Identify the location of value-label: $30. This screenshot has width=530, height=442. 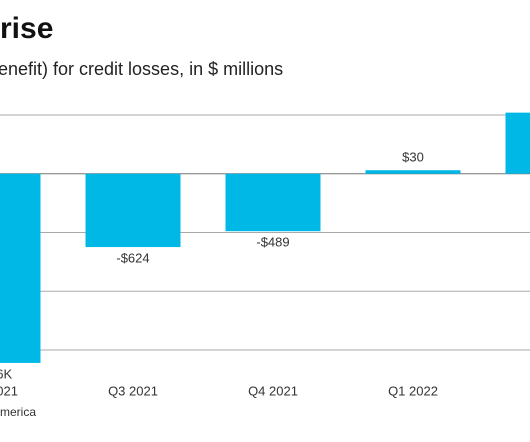
(413, 157).